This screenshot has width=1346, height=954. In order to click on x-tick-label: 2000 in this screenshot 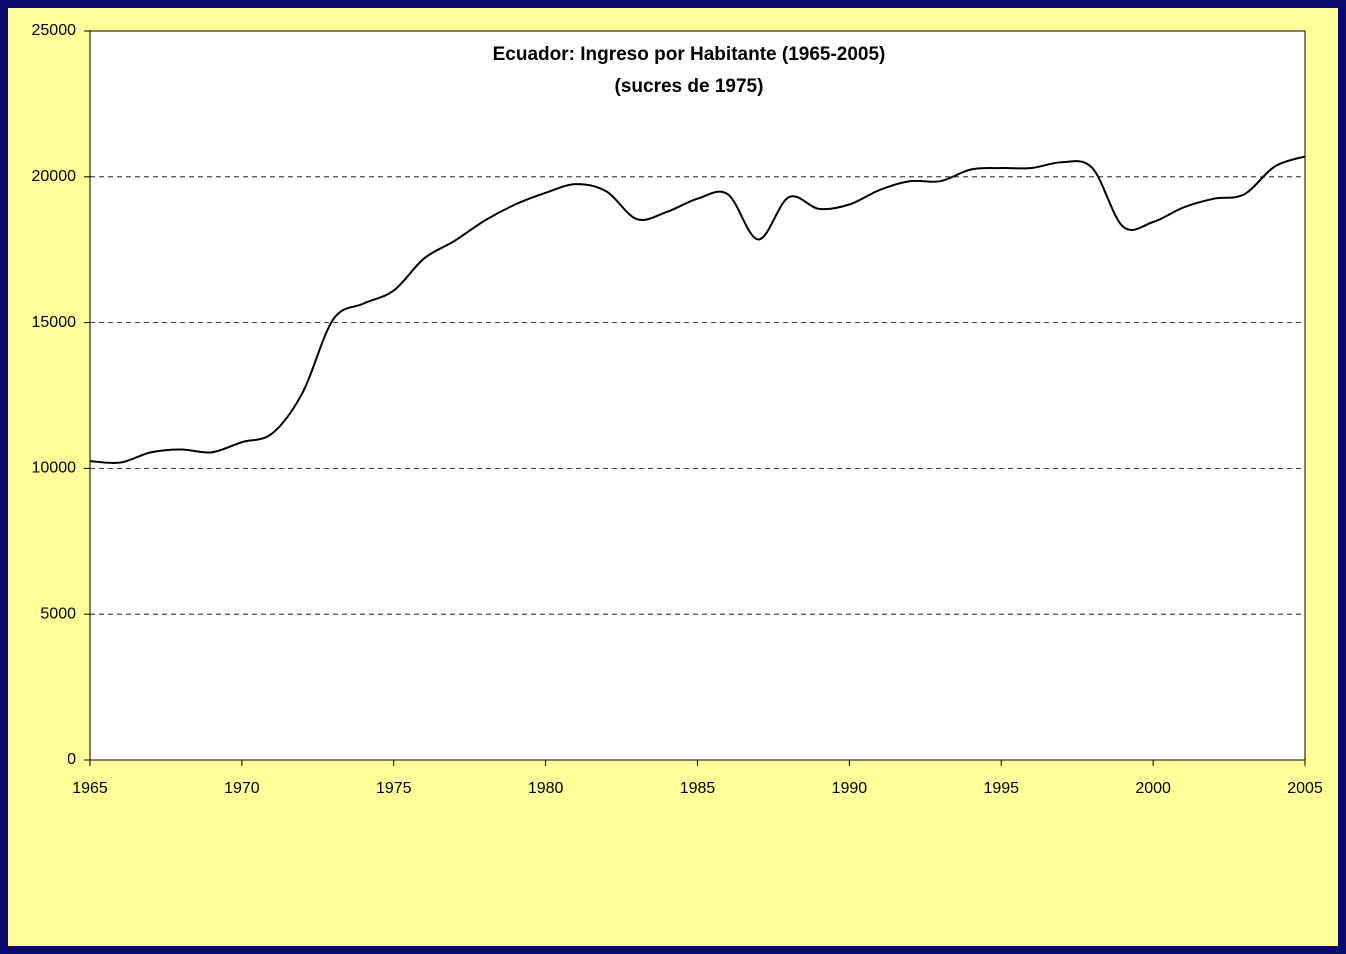, I will do `click(1153, 788)`.